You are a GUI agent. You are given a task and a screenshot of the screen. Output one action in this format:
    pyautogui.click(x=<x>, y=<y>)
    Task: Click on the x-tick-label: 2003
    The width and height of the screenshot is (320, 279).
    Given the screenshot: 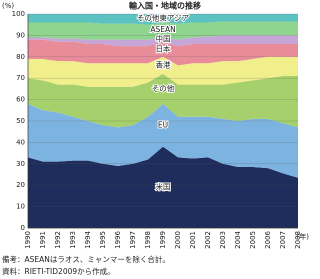 What is the action you would take?
    pyautogui.click(x=223, y=240)
    